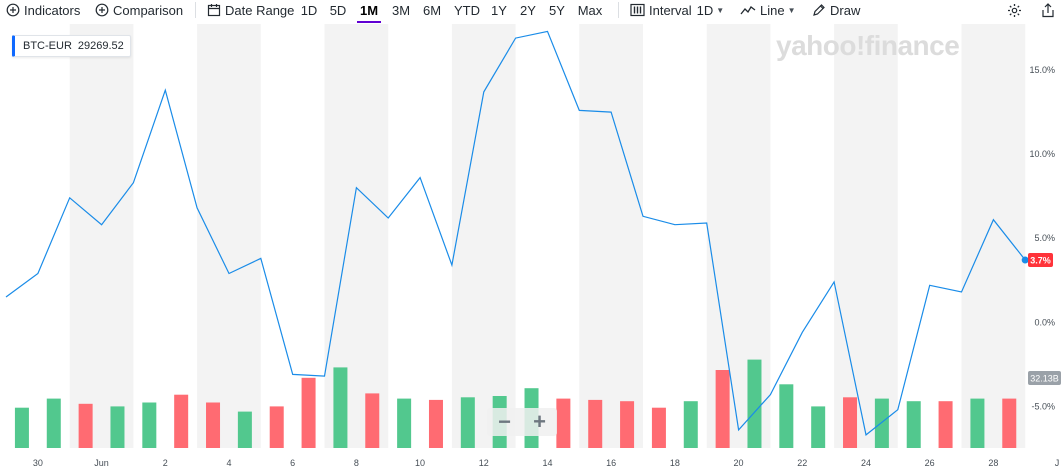 This screenshot has height=472, width=1064. I want to click on x-tick-label: Jun, so click(101, 463).